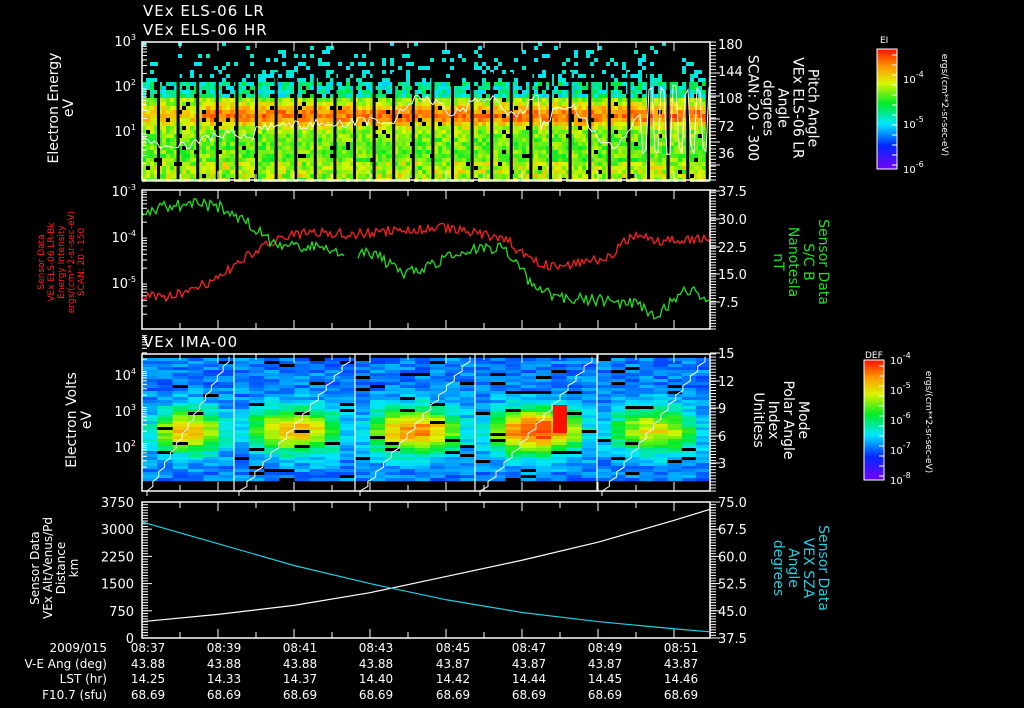 The height and width of the screenshot is (708, 1024). Describe the element at coordinates (732, 612) in the screenshot. I see `y2-tick-label: 45.0` at that location.